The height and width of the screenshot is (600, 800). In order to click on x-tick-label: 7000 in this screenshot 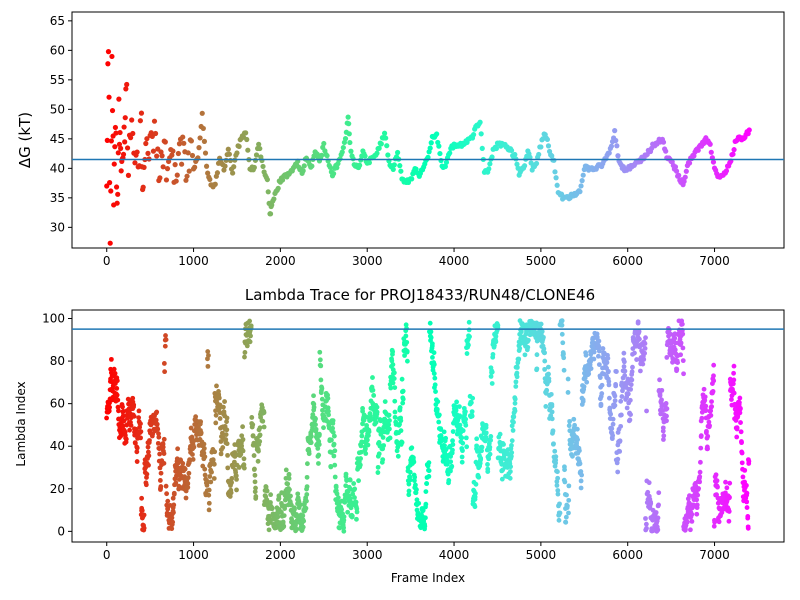, I will do `click(714, 261)`.